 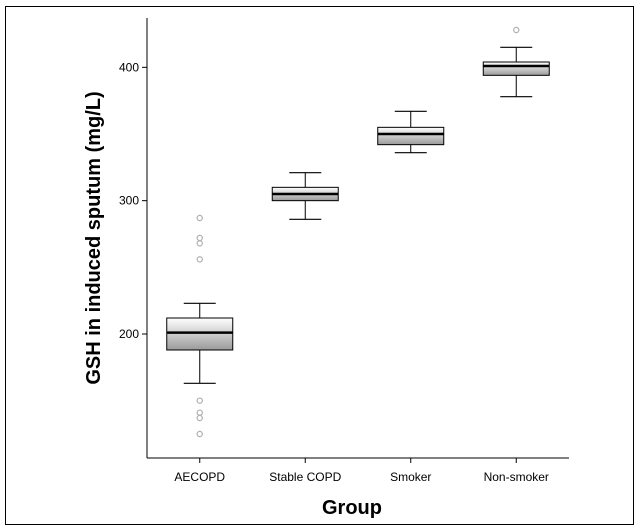 I want to click on x-tick-label-non-smoker: Non-smoker, so click(x=516, y=477).